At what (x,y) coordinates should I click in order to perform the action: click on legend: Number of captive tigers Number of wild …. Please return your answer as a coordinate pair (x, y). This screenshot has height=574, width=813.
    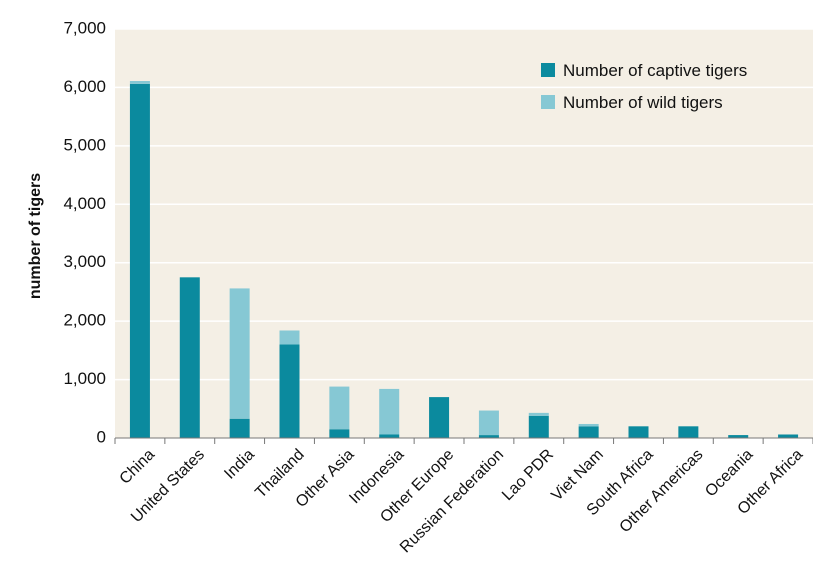
    Looking at the image, I should click on (644, 86).